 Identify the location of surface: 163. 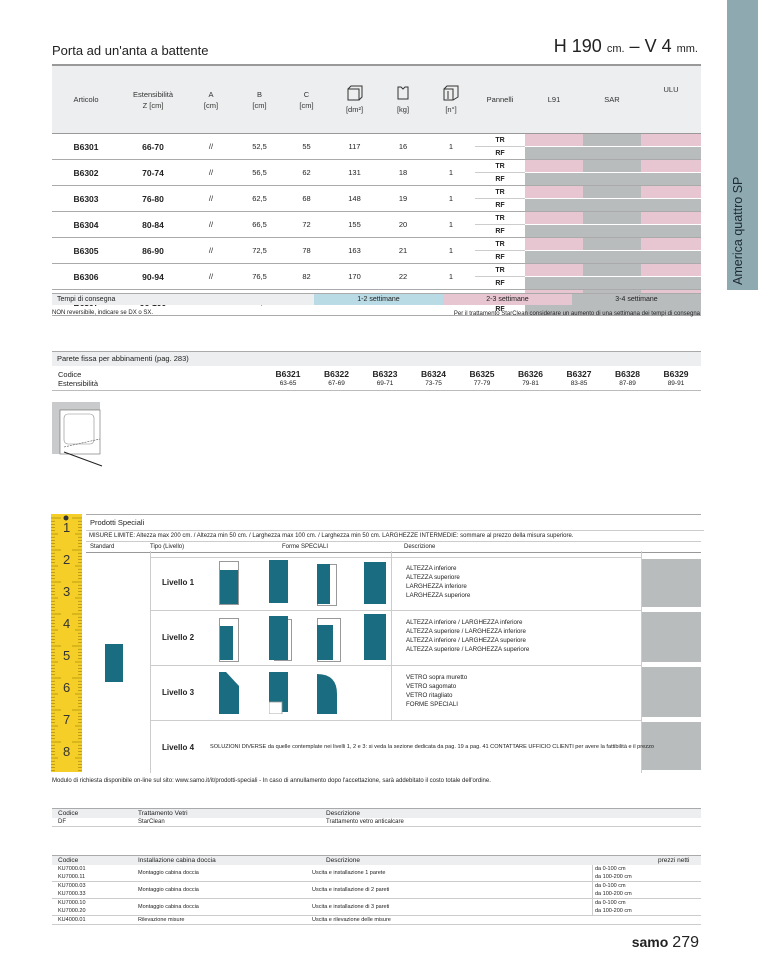
(354, 250).